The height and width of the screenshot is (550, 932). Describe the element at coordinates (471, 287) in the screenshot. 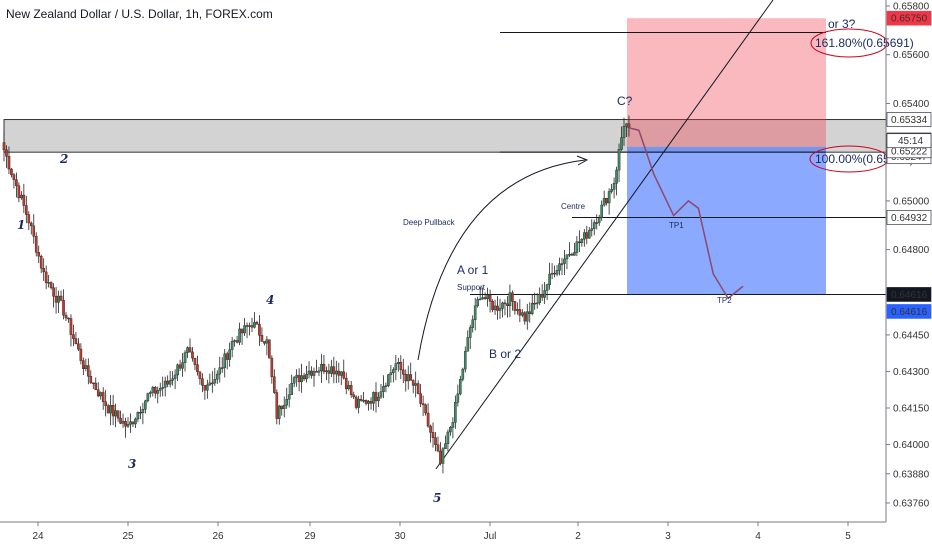

I see `support-label: Support` at that location.